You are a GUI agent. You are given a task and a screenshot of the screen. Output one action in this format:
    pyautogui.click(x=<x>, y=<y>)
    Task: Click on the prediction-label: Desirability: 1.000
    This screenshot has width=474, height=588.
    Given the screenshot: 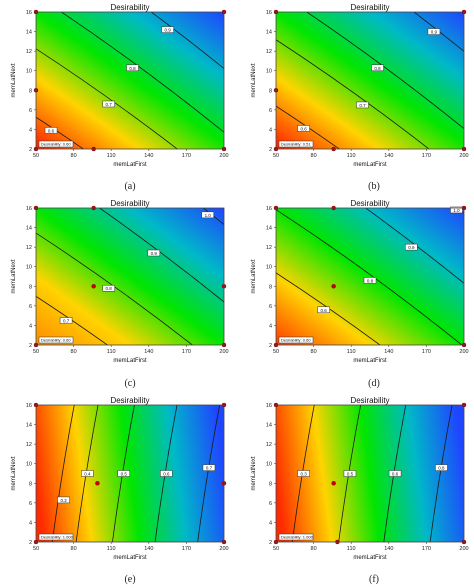 What is the action you would take?
    pyautogui.click(x=57, y=537)
    